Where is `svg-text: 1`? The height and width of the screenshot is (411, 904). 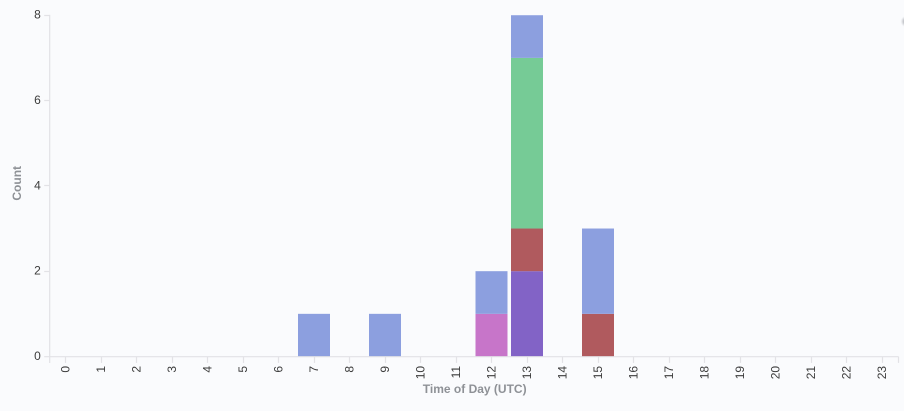 svg-text: 1 is located at coordinates (101, 369).